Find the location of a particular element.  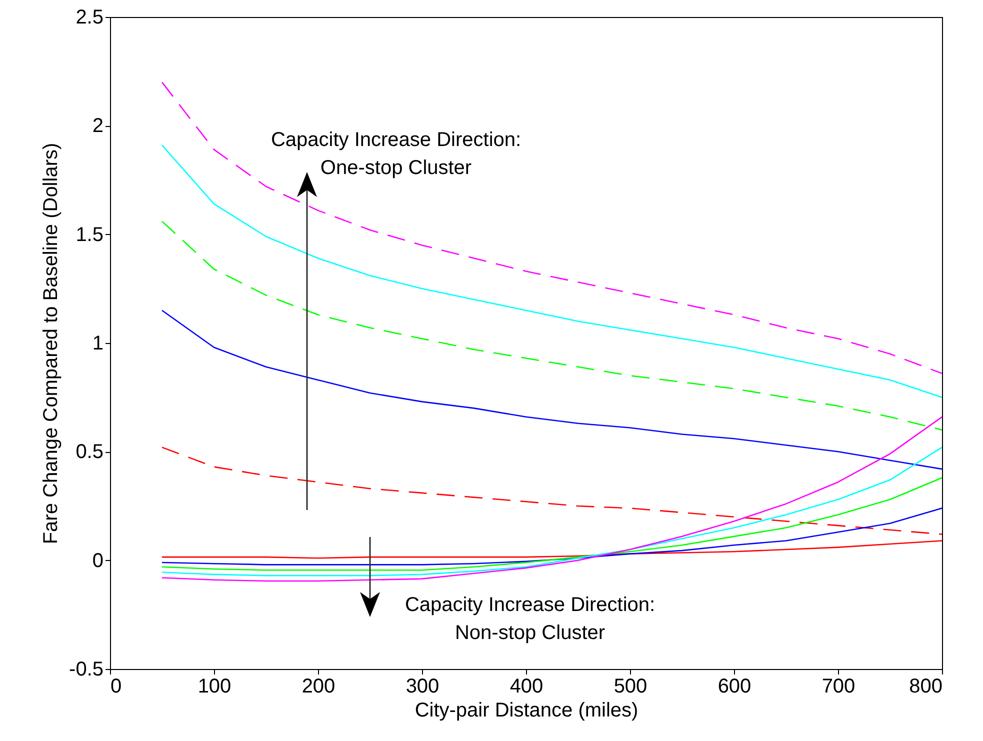

x-tick-label: 700 is located at coordinates (839, 687).